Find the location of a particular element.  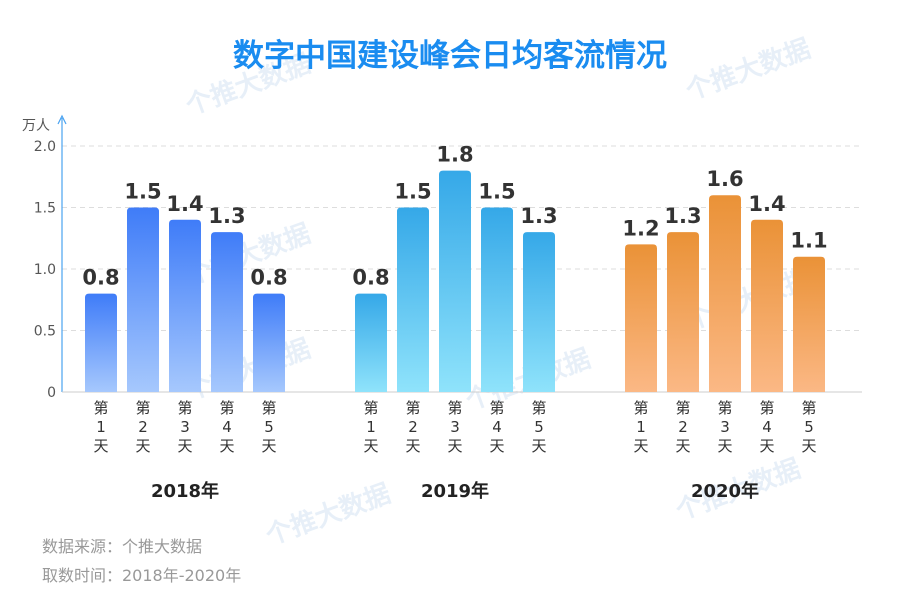

chart-title: 数字中国建设峰会日均客流情况 is located at coordinates (450, 56).